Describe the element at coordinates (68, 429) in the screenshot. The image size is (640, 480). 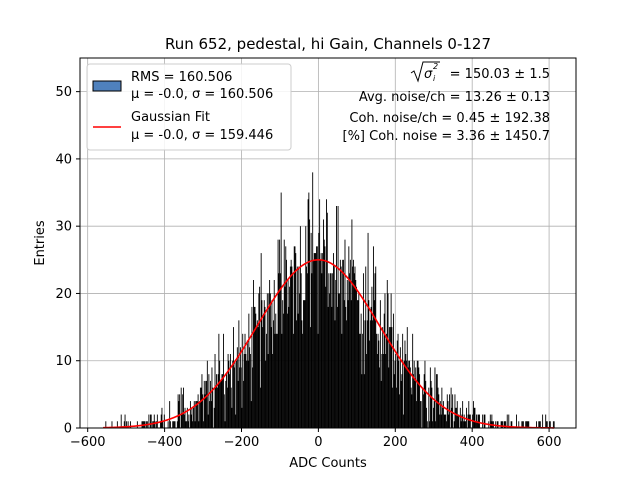
I see `y-tick-label: 0` at that location.